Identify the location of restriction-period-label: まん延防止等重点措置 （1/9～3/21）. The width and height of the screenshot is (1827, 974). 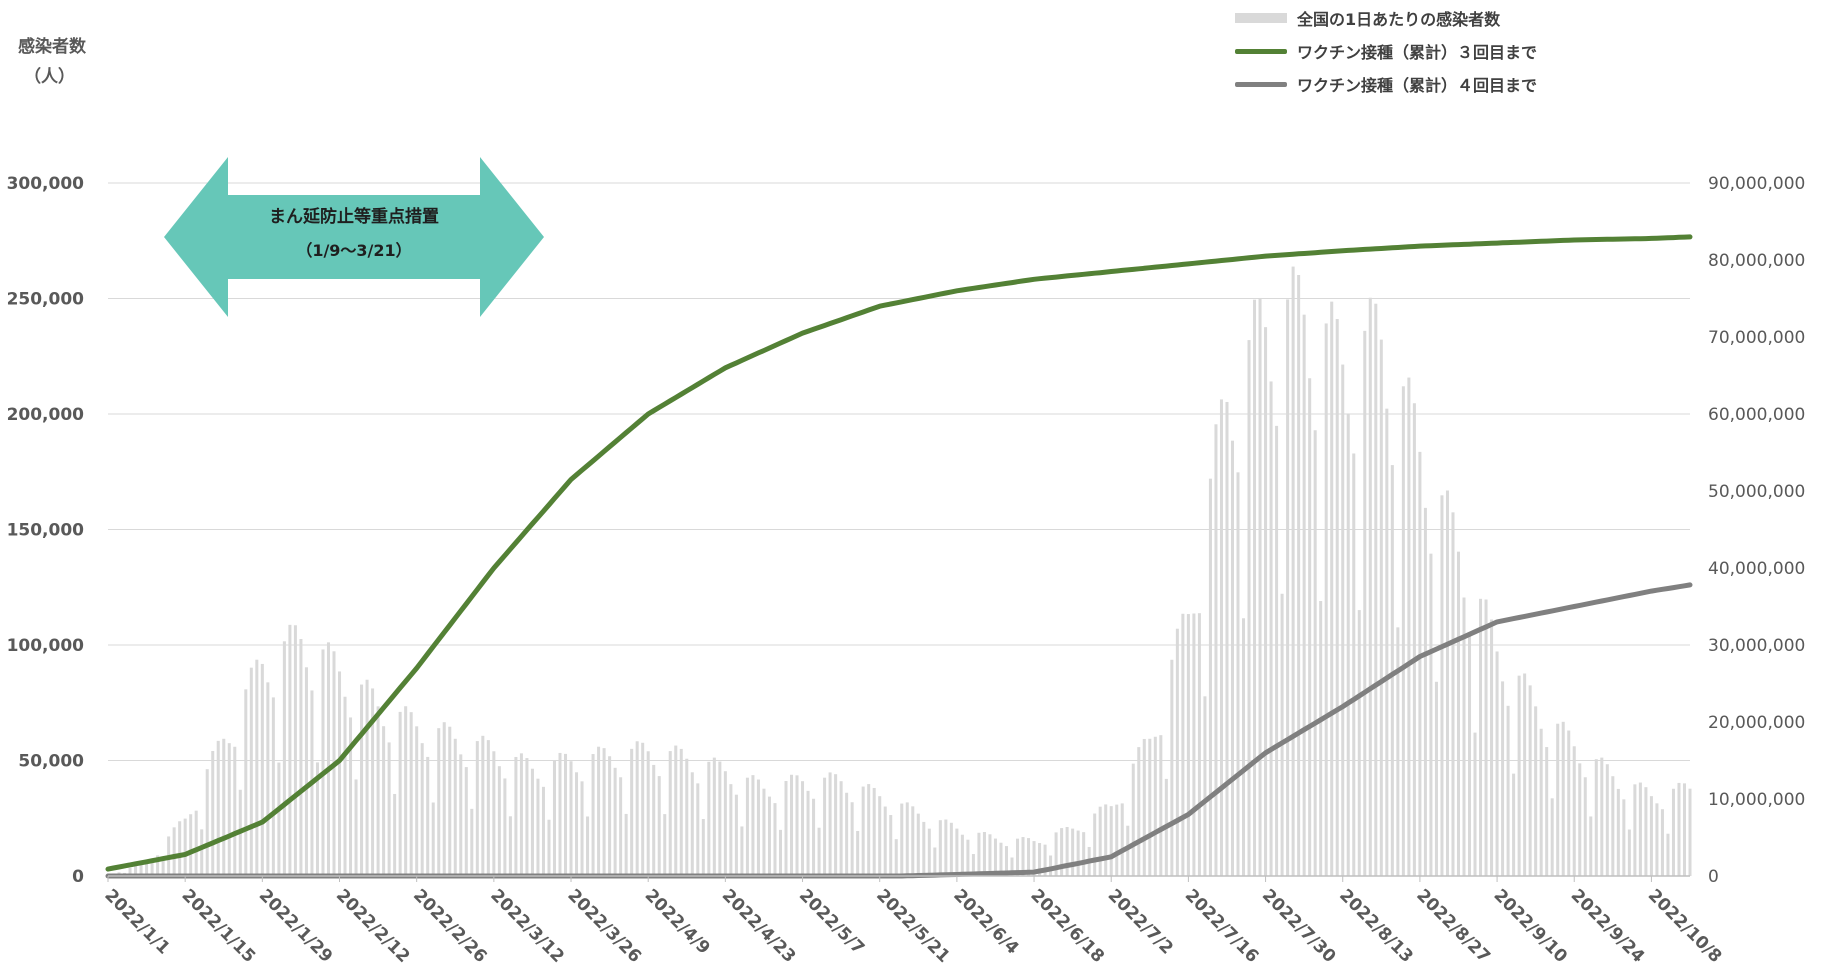
(354, 231).